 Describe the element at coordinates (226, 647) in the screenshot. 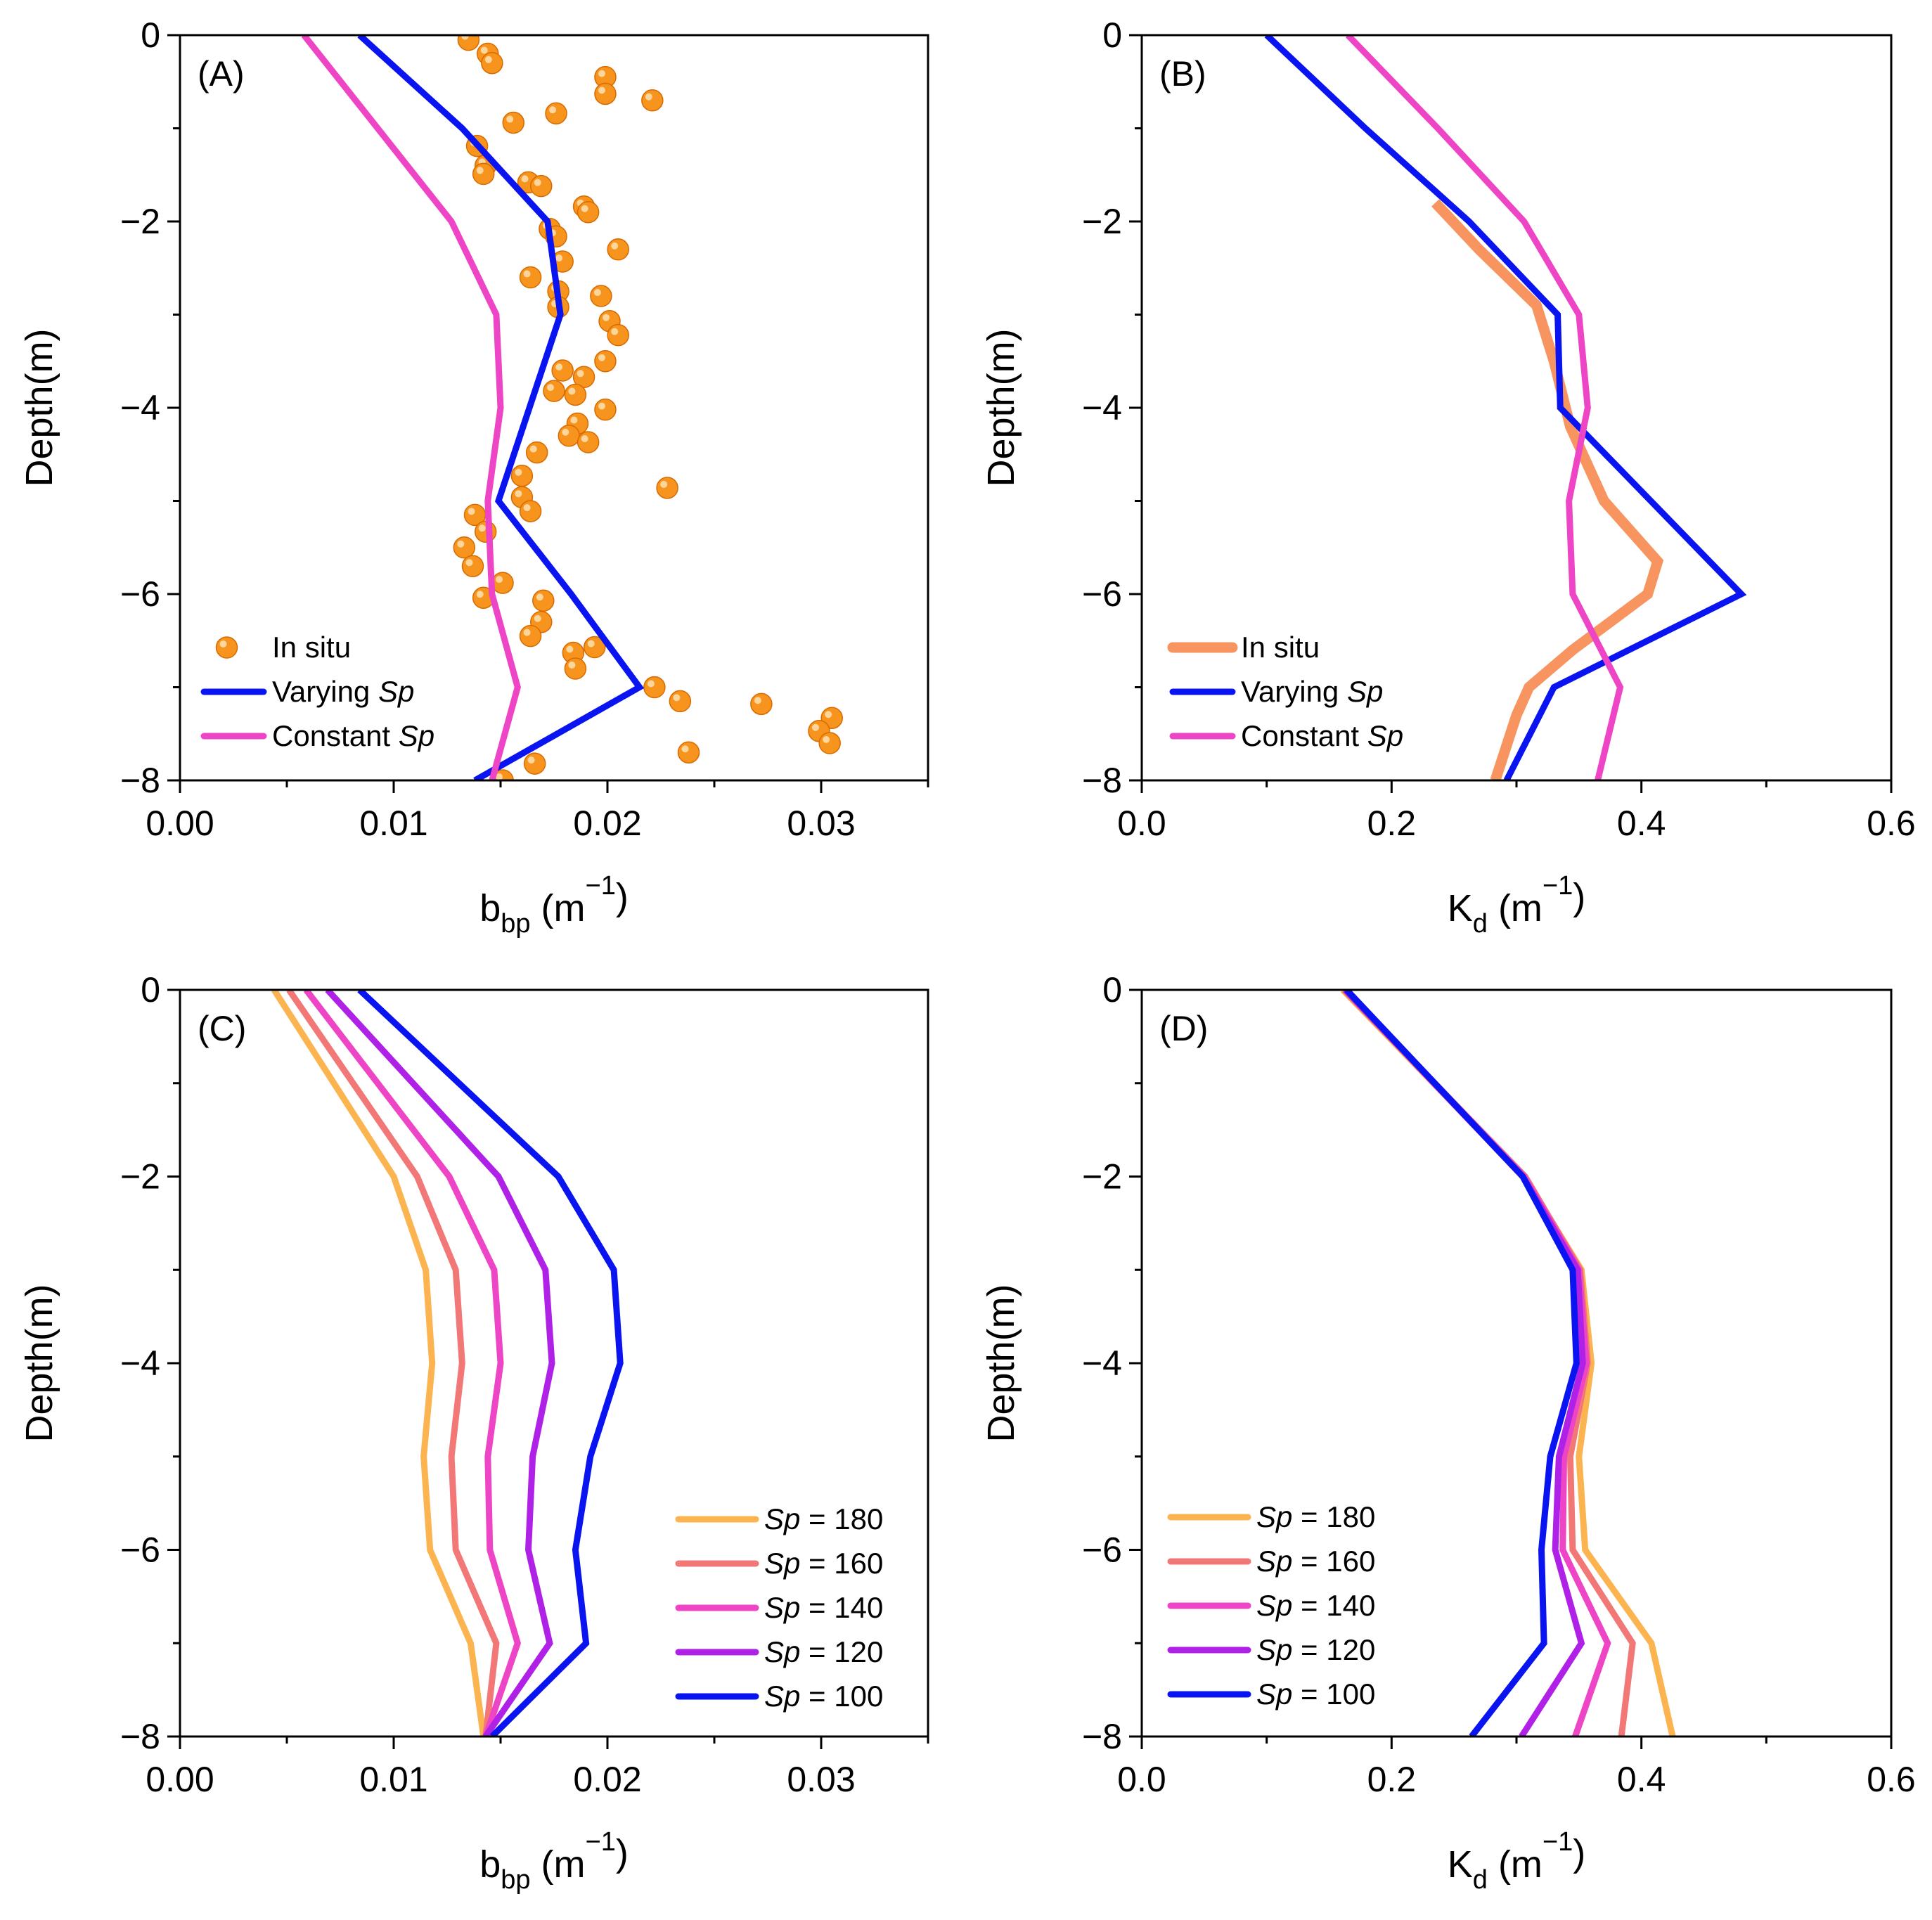

I see `legend-swatch-point` at that location.